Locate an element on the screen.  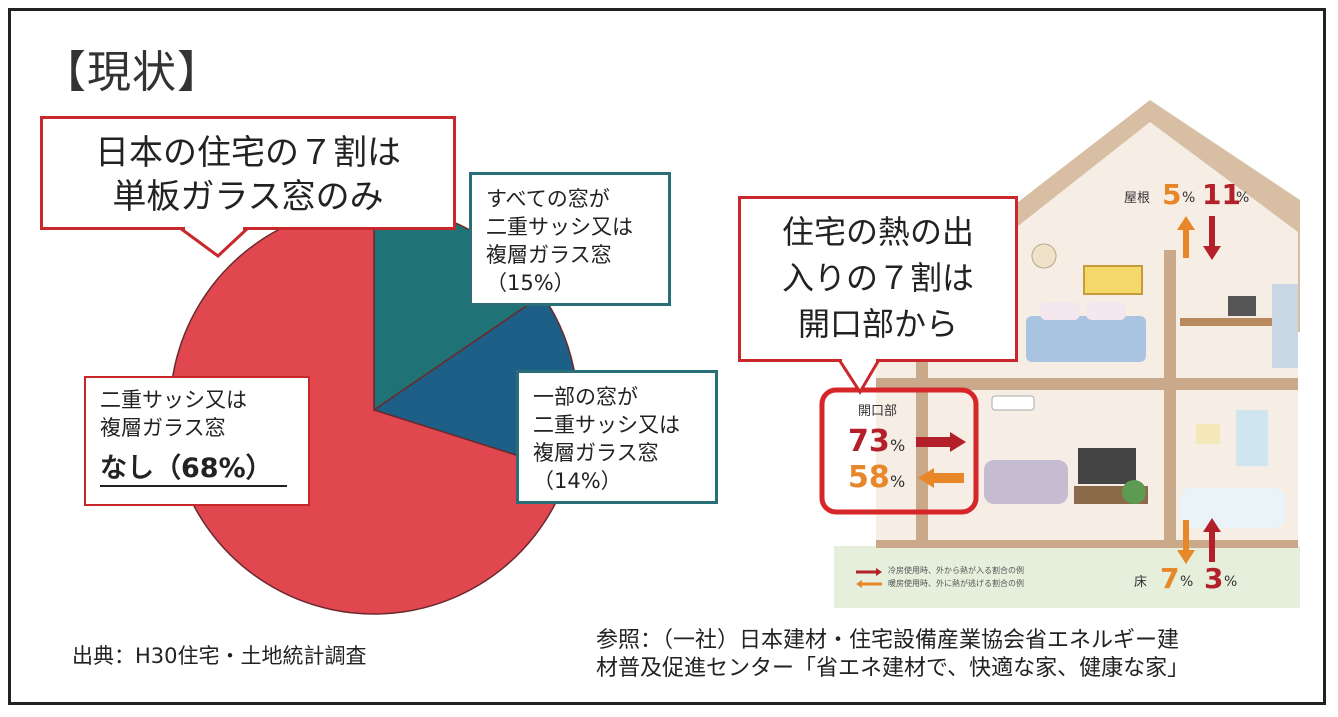
callout-all-windows: すべての窓が 二重サッシ又は 複層ガラス窓 （15%） is located at coordinates (570, 239).